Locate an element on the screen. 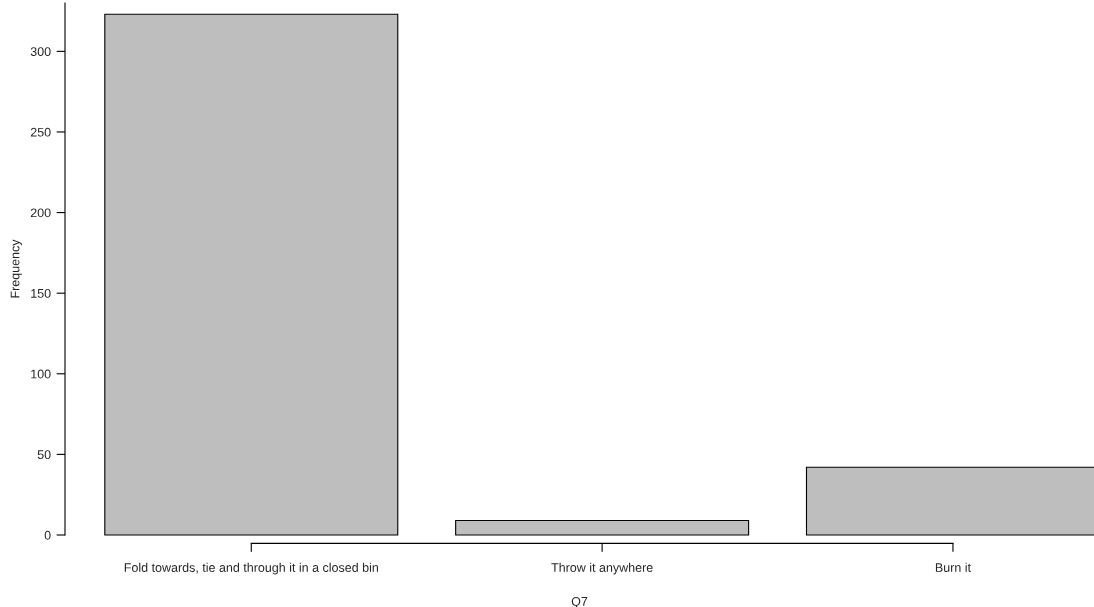 This screenshot has width=1094, height=607. y-tick-label: 0 is located at coordinates (47, 535).